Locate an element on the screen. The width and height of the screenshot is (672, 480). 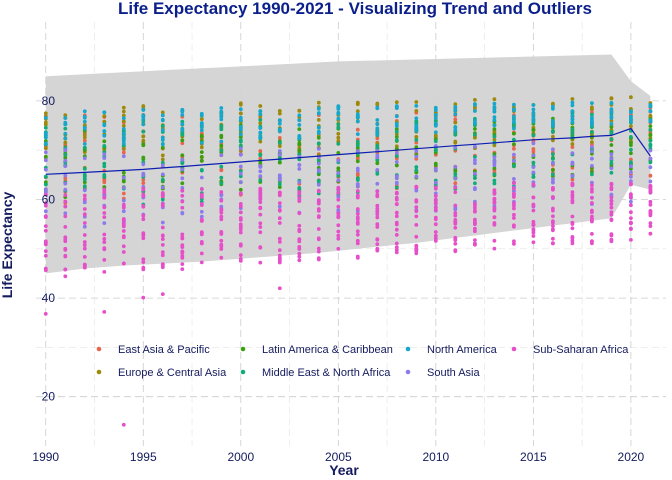
x-tick-label: 2010 is located at coordinates (435, 457).